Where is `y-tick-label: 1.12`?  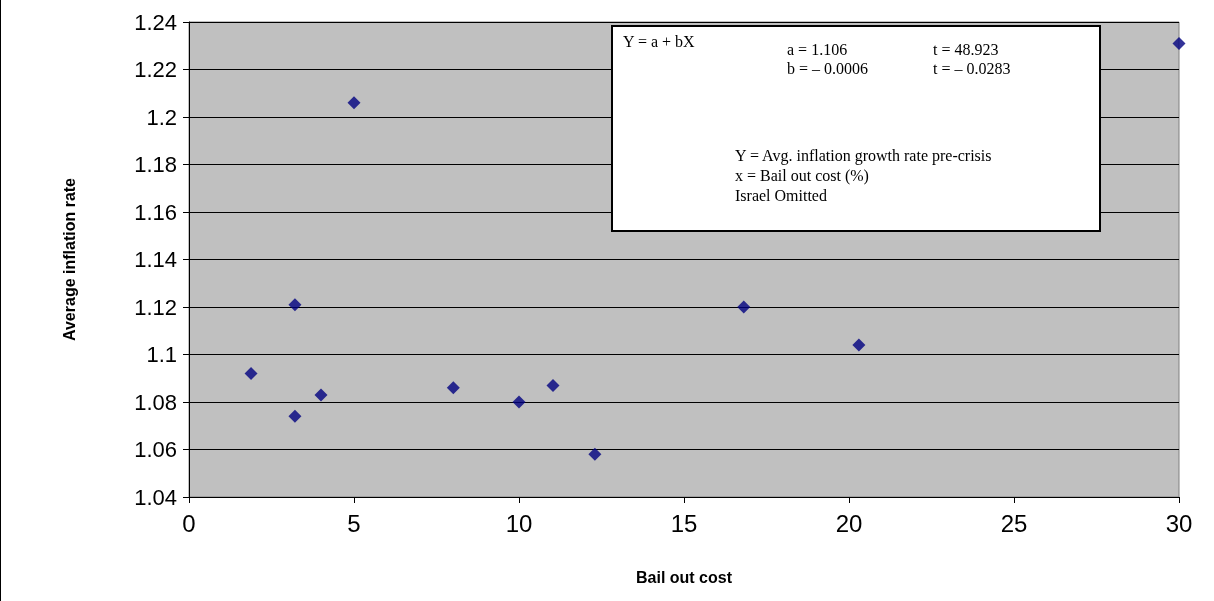
y-tick-label: 1.12 is located at coordinates (155, 307).